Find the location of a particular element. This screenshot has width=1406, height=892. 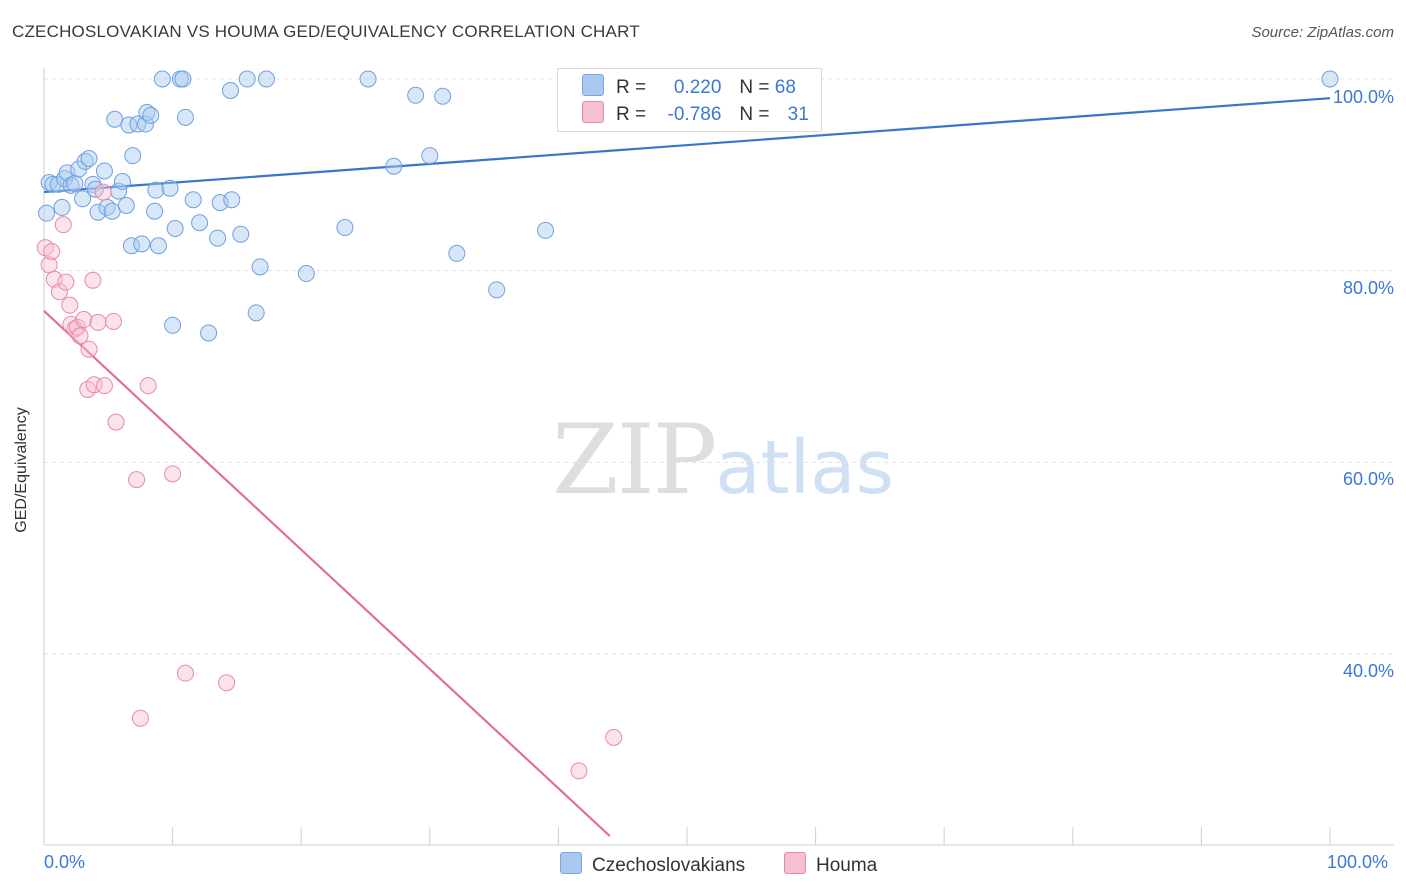

r-label: R = is located at coordinates (631, 87).